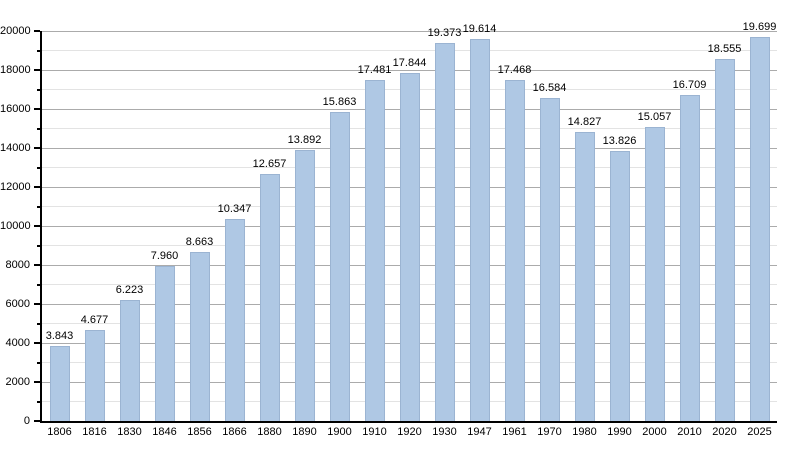 This screenshot has height=450, width=800. What do you see at coordinates (164, 432) in the screenshot?
I see `x-axis-tick-label: 1846` at bounding box center [164, 432].